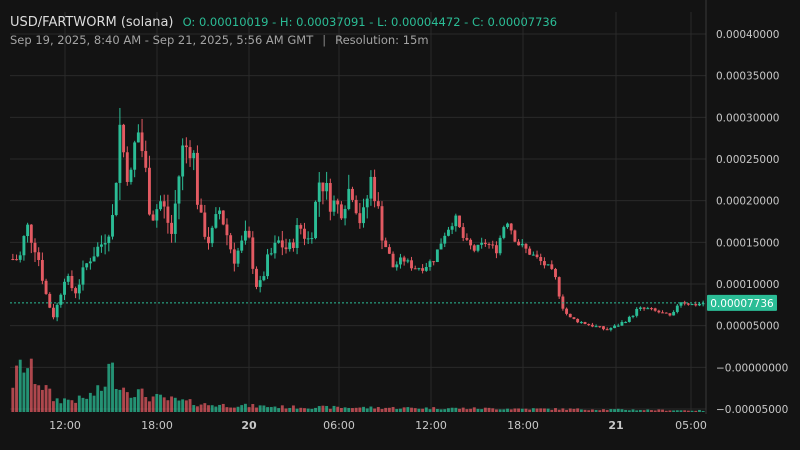 This screenshot has height=450, width=800. I want to click on y-tick-label: 0.00020000, so click(747, 202).